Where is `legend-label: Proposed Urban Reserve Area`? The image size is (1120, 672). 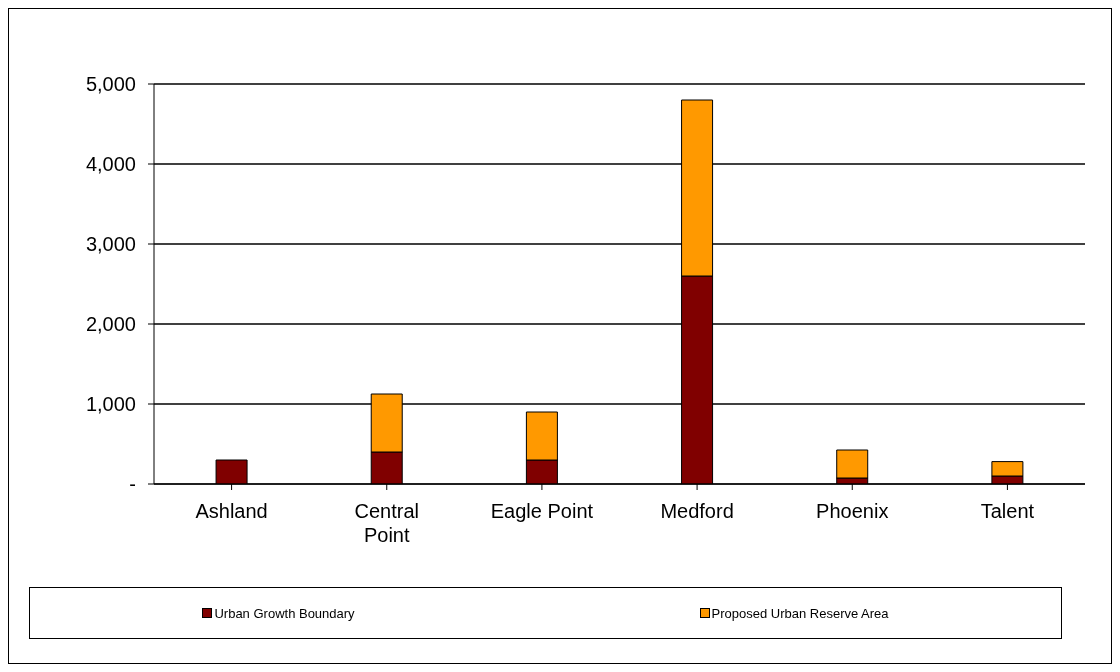
legend-label: Proposed Urban Reserve Area is located at coordinates (799, 613).